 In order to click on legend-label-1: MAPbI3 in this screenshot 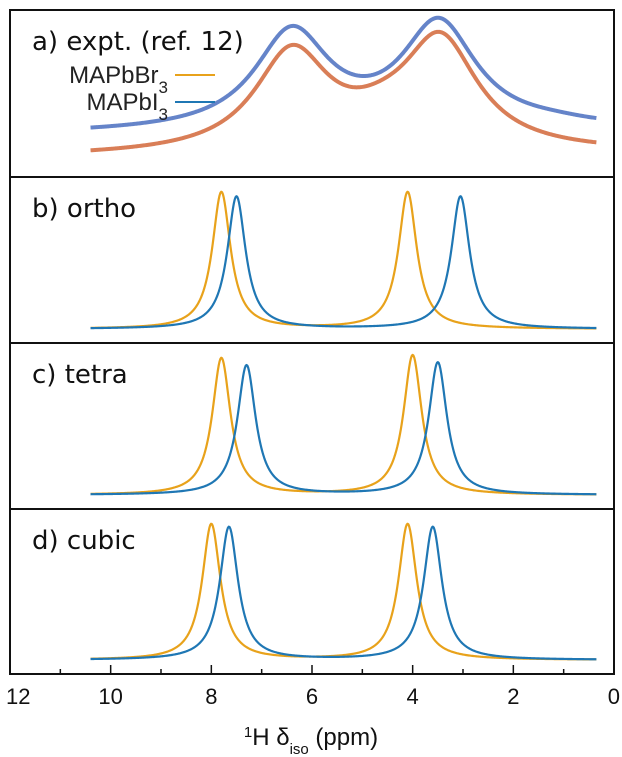, I will do `click(128, 106)`.